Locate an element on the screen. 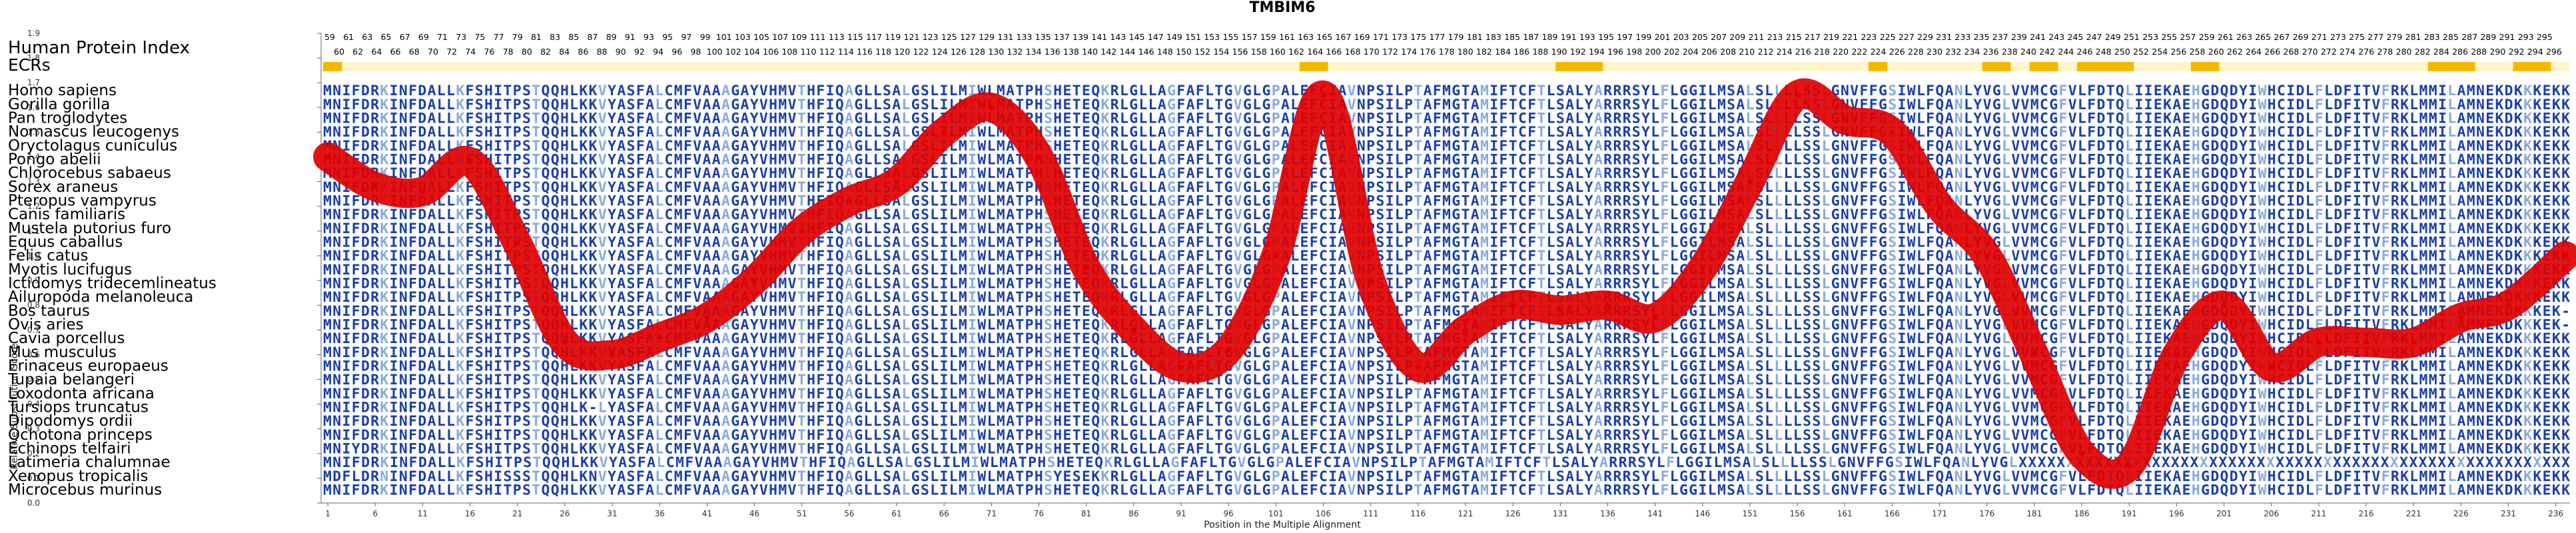  species-label: Pan troglodytes is located at coordinates (67, 118).